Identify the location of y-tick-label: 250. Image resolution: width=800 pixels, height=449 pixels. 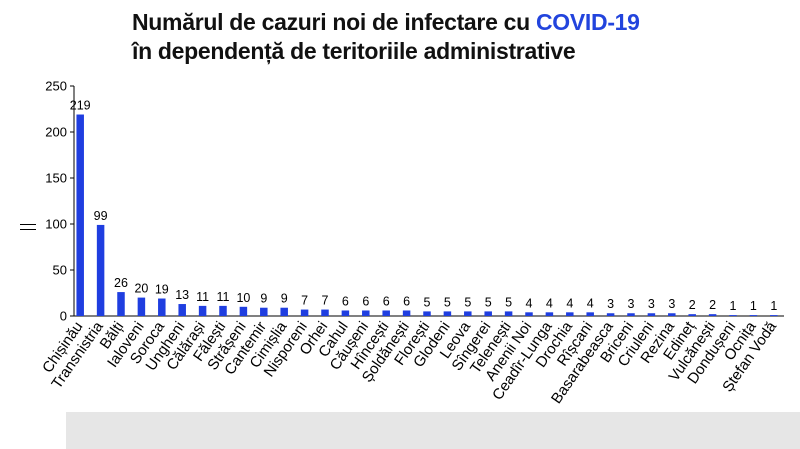
(56, 86).